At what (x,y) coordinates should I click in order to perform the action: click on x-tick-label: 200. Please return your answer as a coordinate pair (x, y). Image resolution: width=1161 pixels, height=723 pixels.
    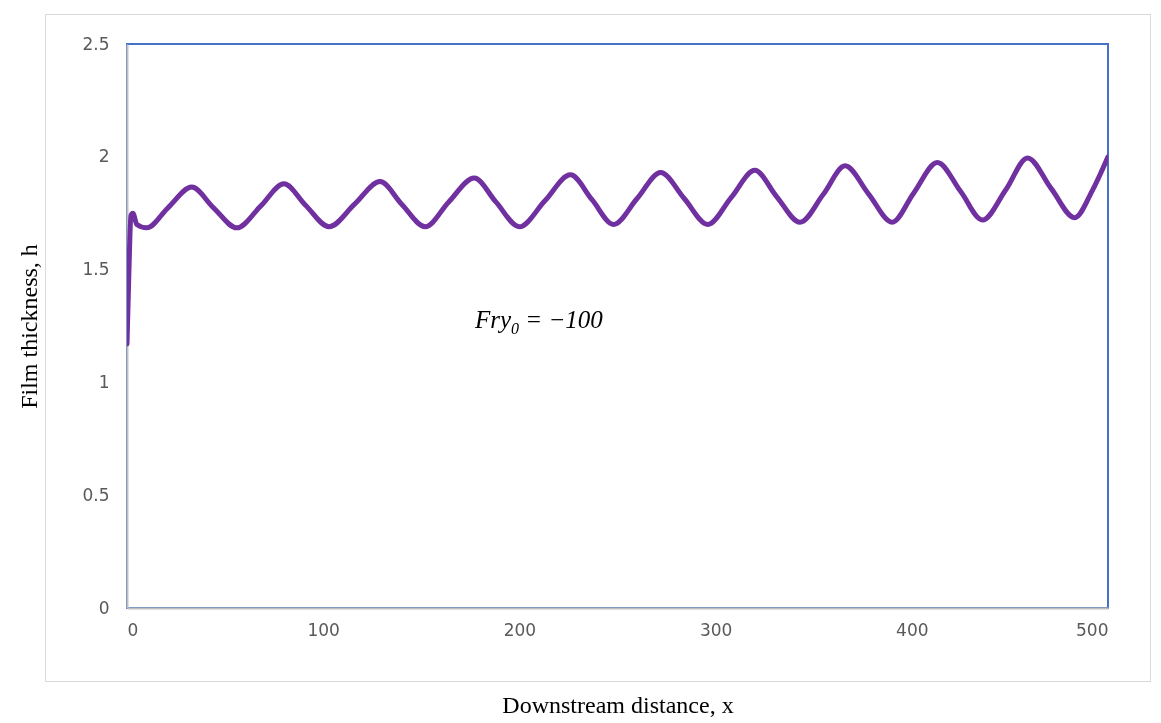
    Looking at the image, I should click on (520, 629).